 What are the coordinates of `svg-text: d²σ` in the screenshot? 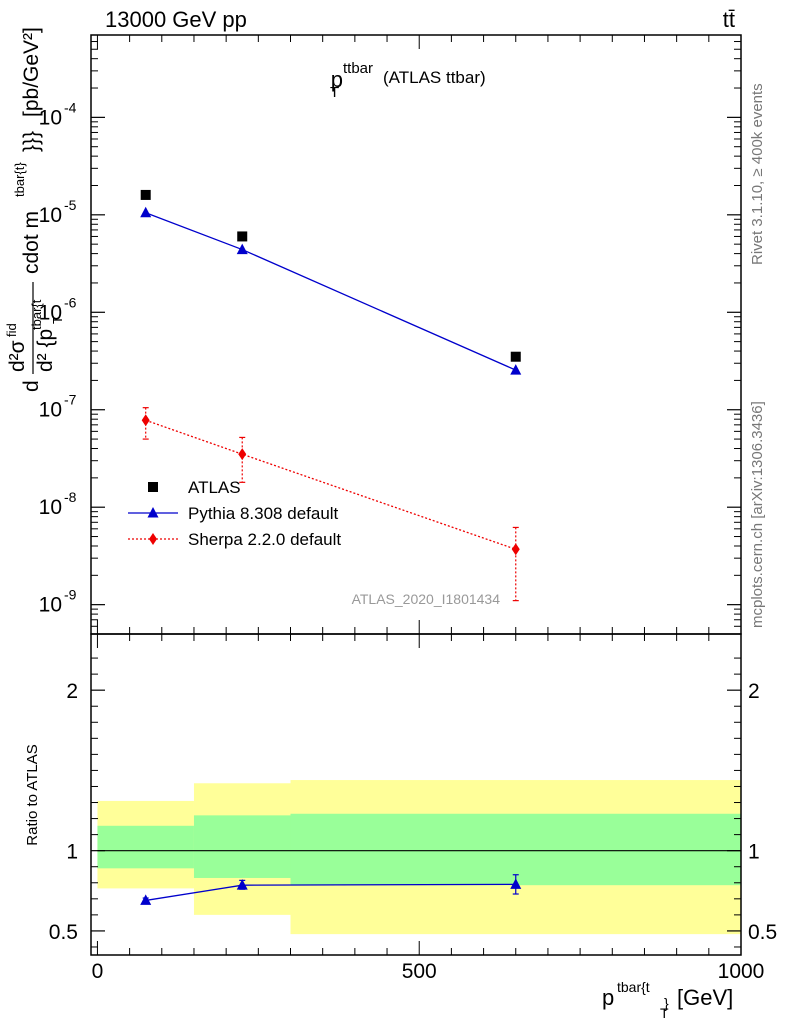 It's located at (17, 356).